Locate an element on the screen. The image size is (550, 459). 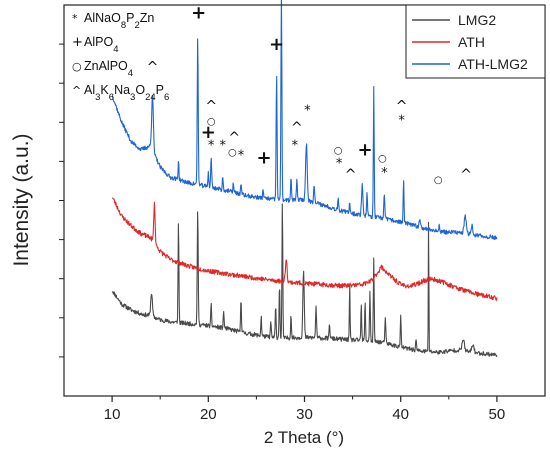
legend-label: ATH-LMG2 is located at coordinates (493, 64).